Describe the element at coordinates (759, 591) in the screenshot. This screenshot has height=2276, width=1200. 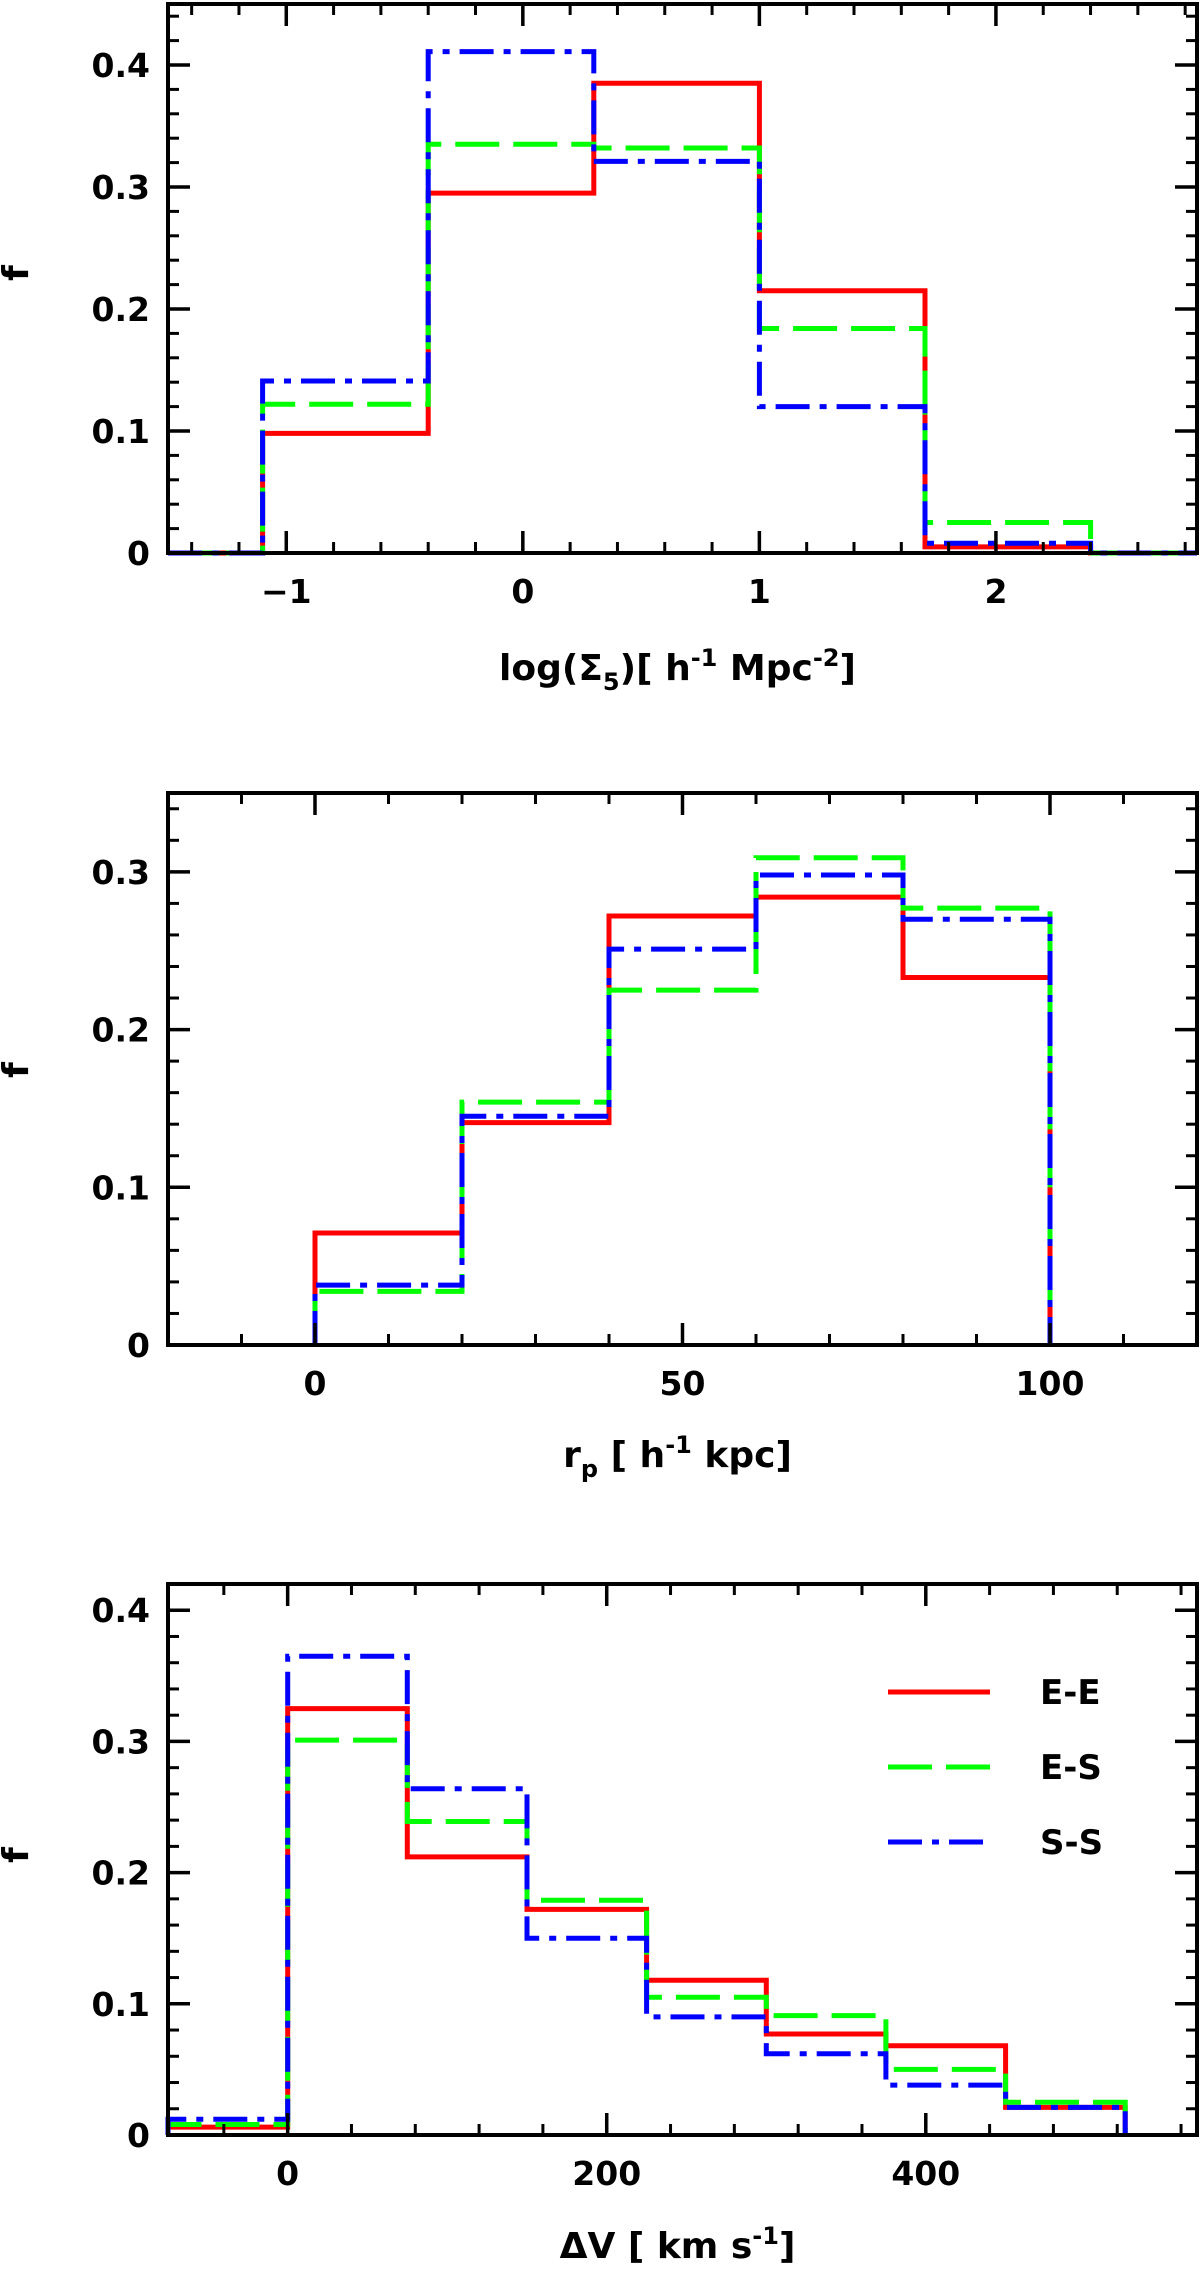
I see `x-tick-label: 1` at that location.